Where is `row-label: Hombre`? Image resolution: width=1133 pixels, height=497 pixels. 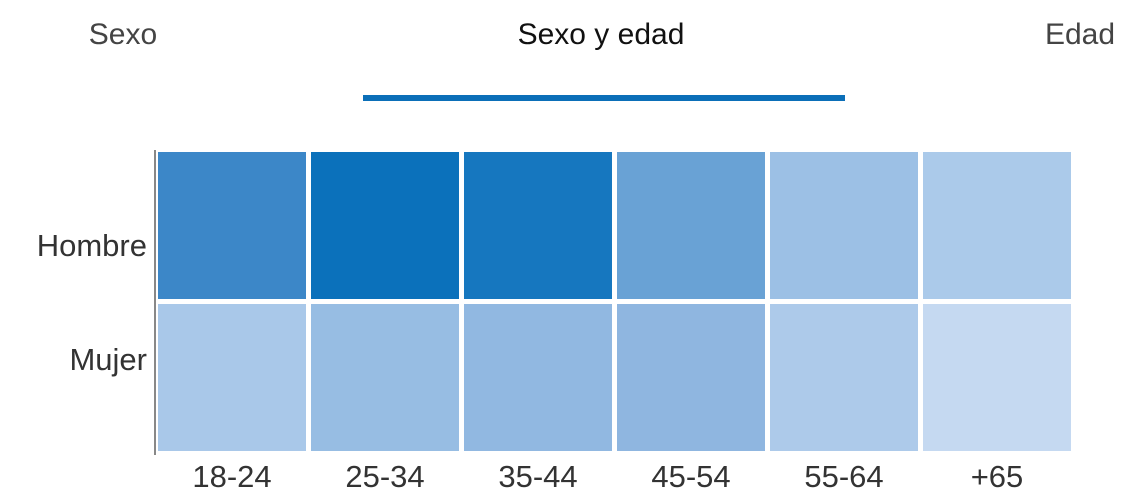
row-label: Hombre is located at coordinates (92, 245).